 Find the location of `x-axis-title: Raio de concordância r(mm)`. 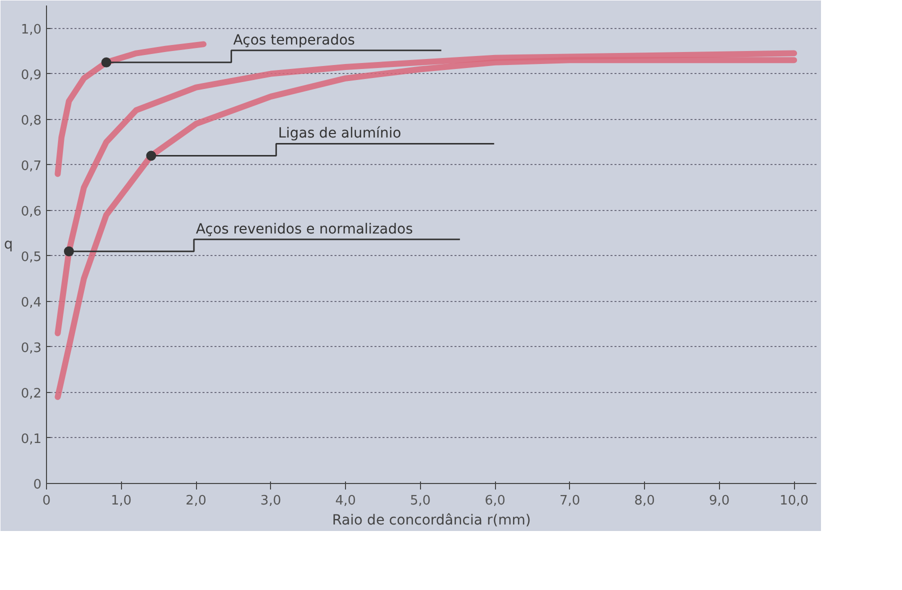

x-axis-title: Raio de concordância r(mm) is located at coordinates (431, 520).